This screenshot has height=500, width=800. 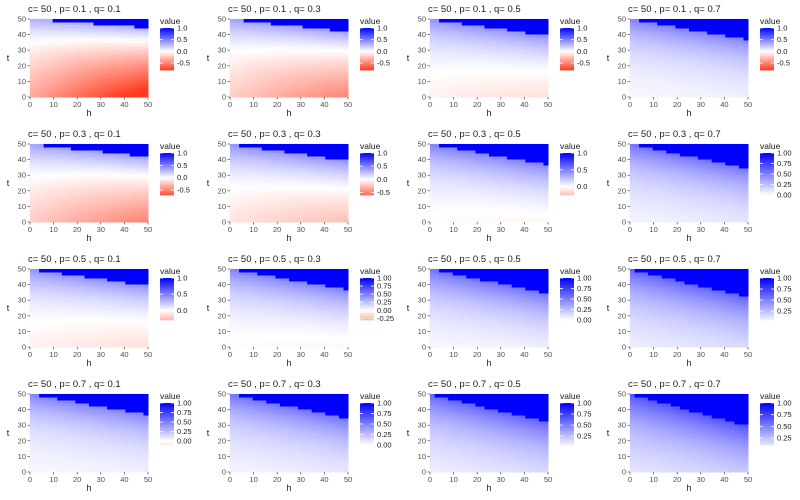 I want to click on legend-tick-label: 1.0, so click(x=382, y=153).